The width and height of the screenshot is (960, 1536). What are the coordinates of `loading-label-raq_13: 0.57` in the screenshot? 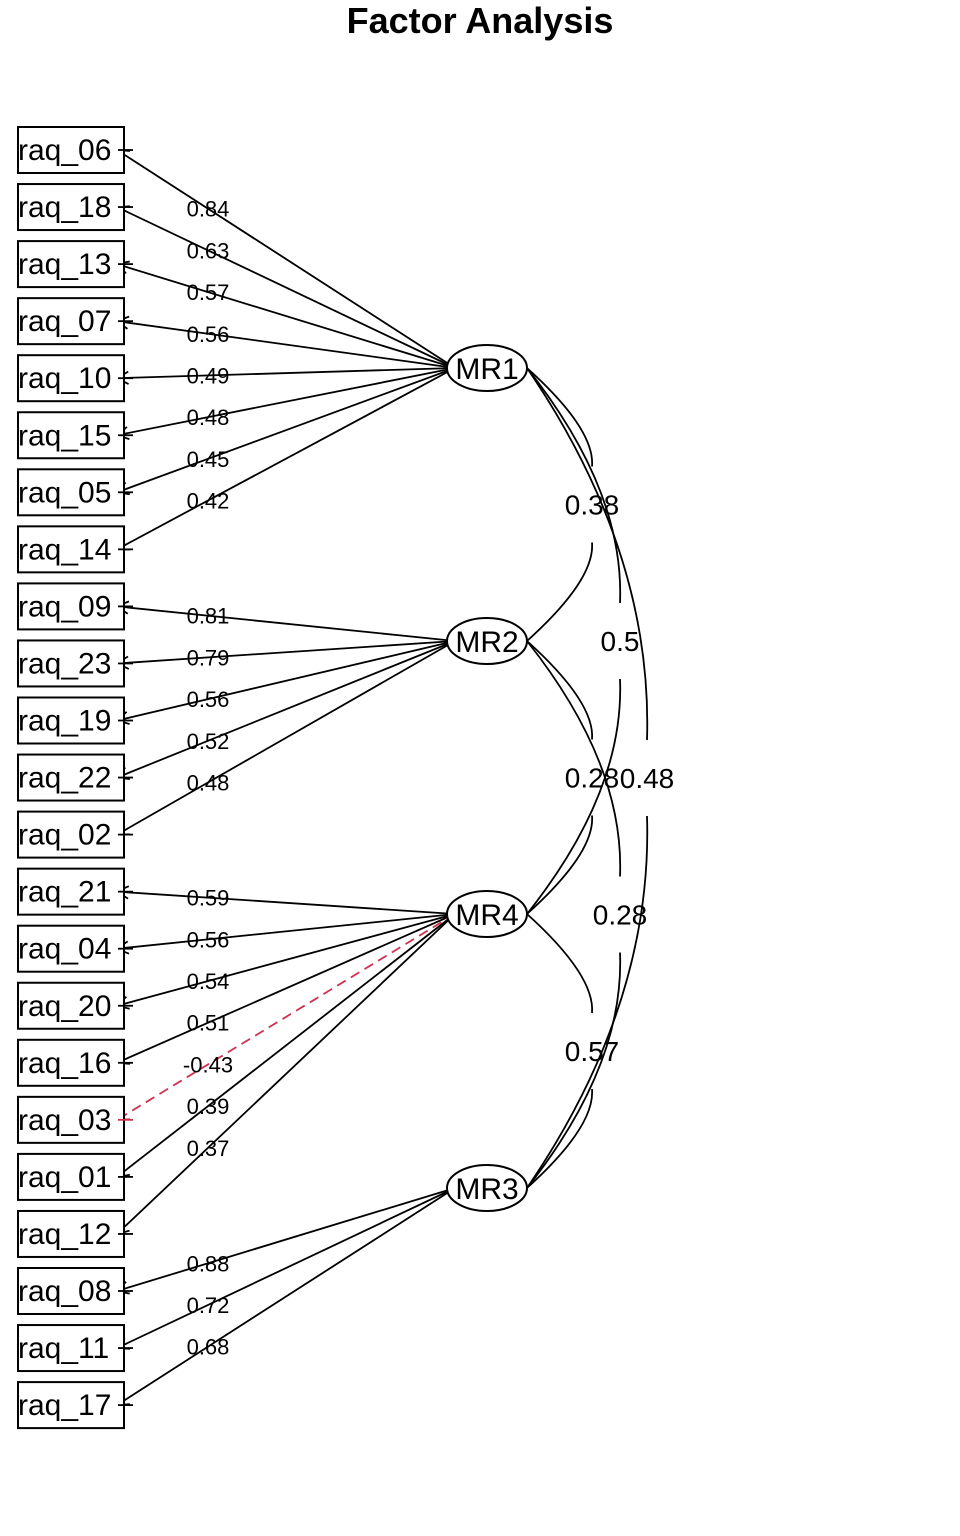 It's located at (208, 292).